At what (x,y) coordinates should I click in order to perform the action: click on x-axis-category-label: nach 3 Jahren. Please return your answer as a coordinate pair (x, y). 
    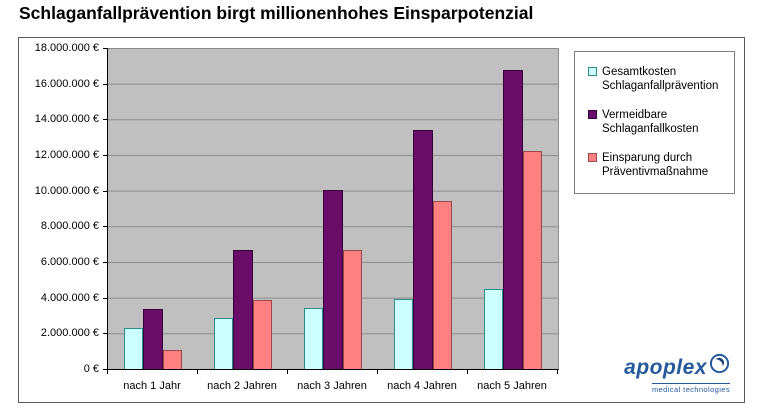
    Looking at the image, I should click on (332, 386).